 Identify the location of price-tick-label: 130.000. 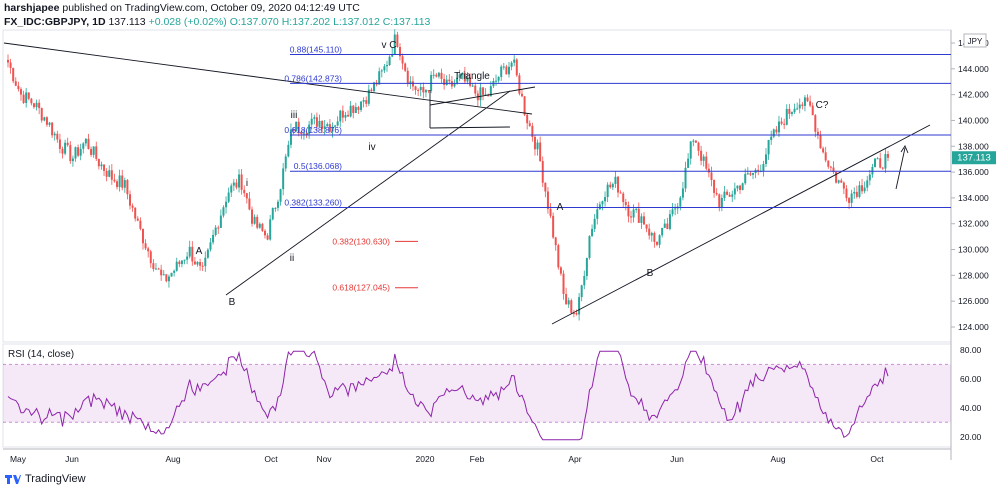
(973, 250).